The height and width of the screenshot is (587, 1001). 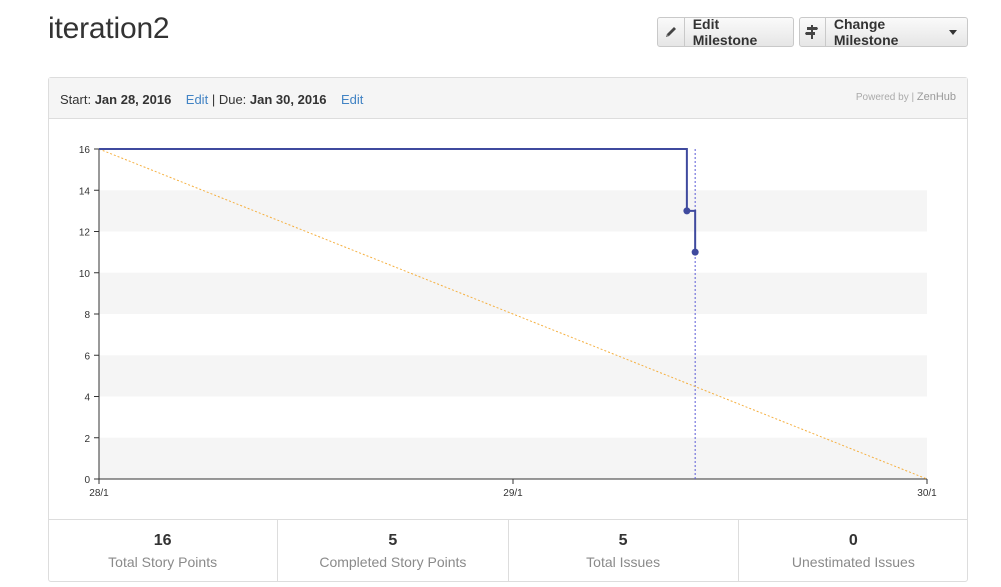 What do you see at coordinates (513, 493) in the screenshot?
I see `x-tick-label: 29/1` at bounding box center [513, 493].